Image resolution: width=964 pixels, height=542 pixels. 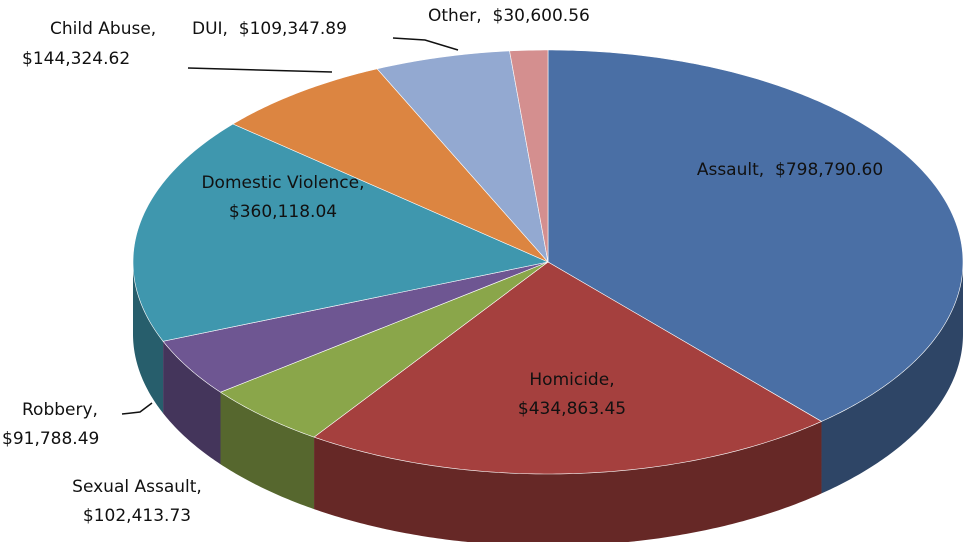 What do you see at coordinates (283, 212) in the screenshot?
I see `label-value: $360,118.04` at bounding box center [283, 212].